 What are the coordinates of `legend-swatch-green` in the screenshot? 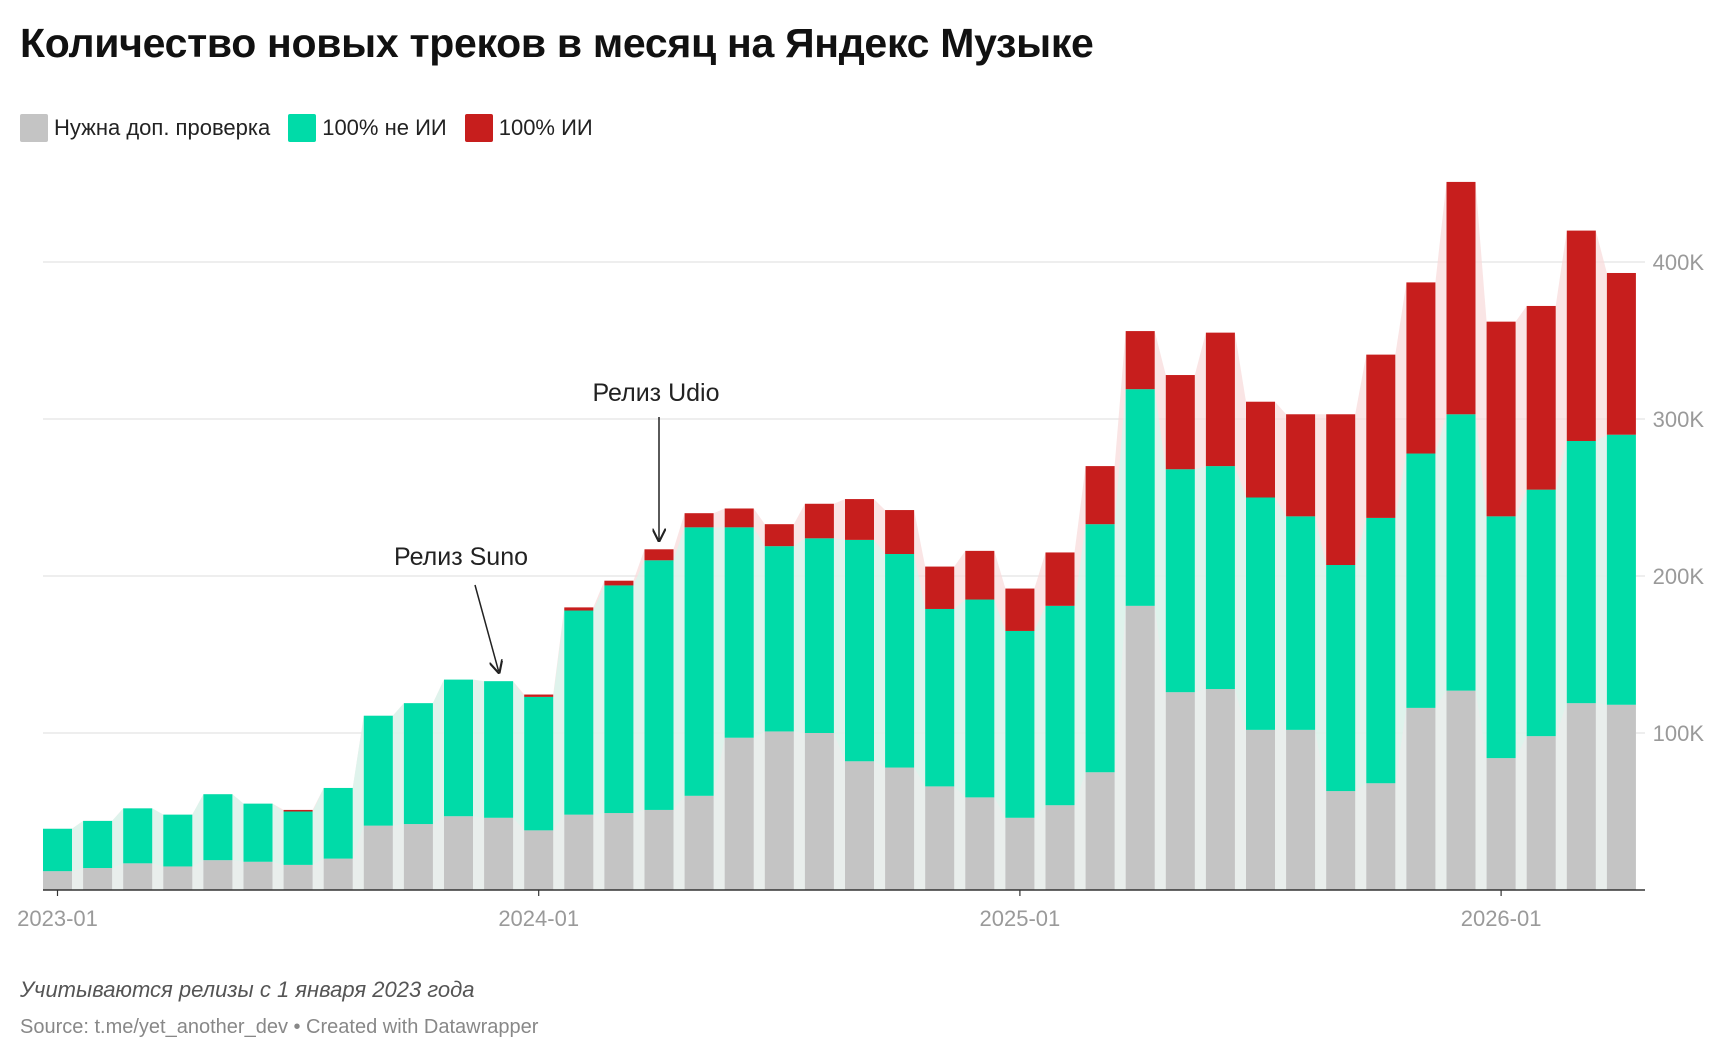 It's located at (302, 128).